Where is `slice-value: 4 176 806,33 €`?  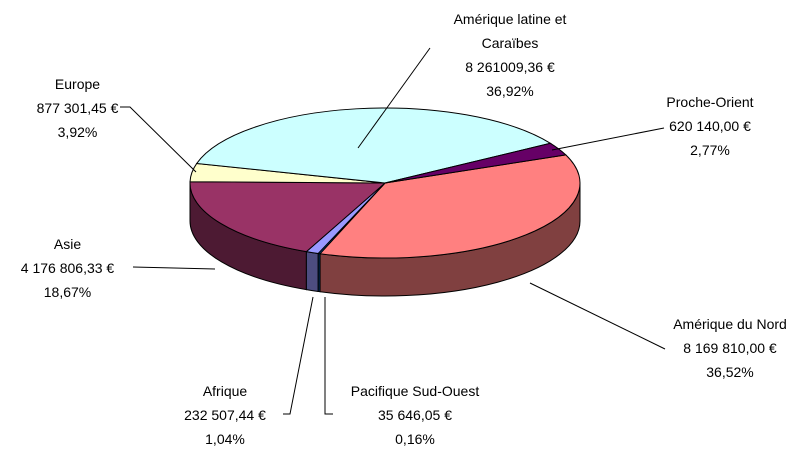
slice-value: 4 176 806,33 € is located at coordinates (67, 268).